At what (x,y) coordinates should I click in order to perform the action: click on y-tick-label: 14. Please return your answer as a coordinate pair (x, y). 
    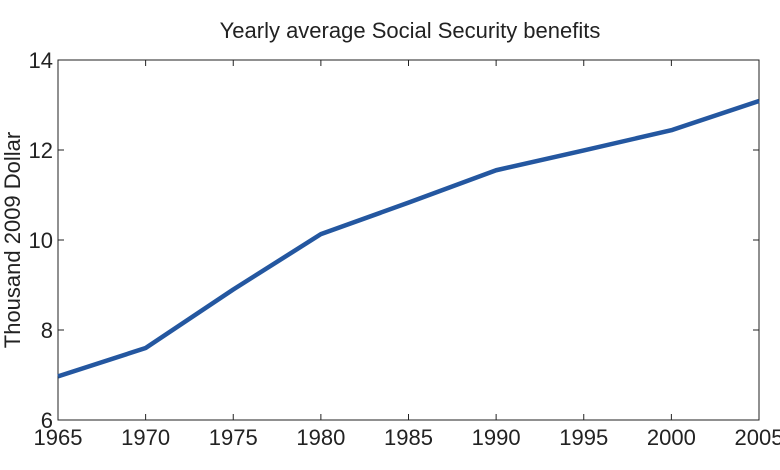
    Looking at the image, I should click on (41, 60).